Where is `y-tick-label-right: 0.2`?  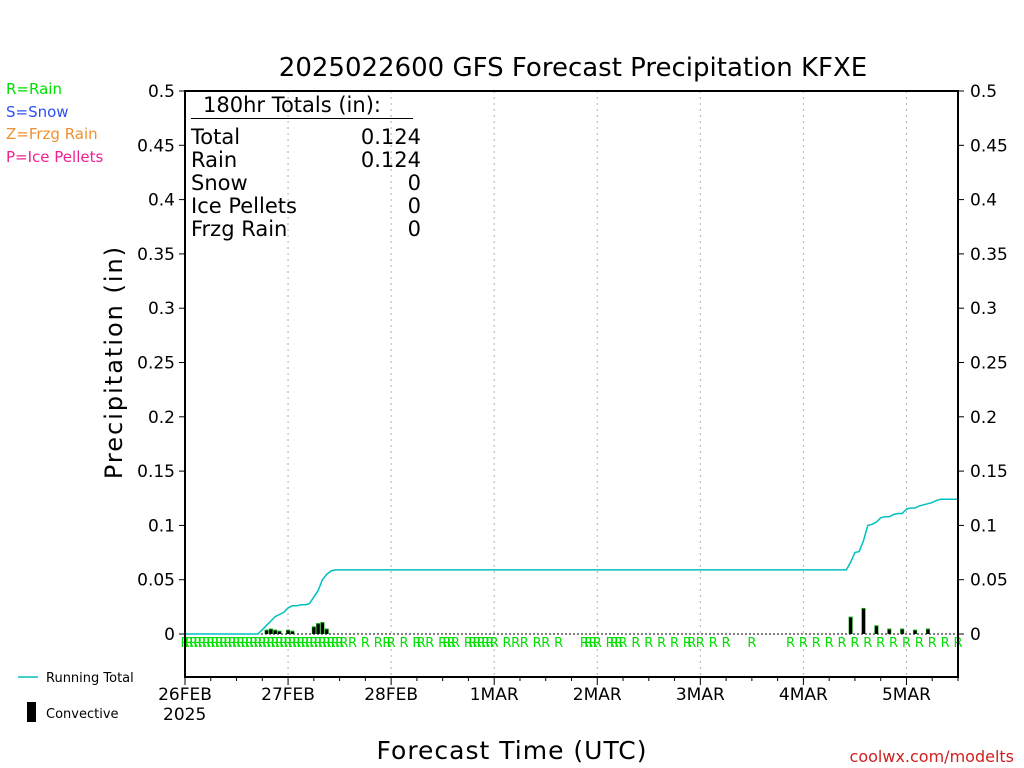
y-tick-label-right: 0.2 is located at coordinates (983, 418).